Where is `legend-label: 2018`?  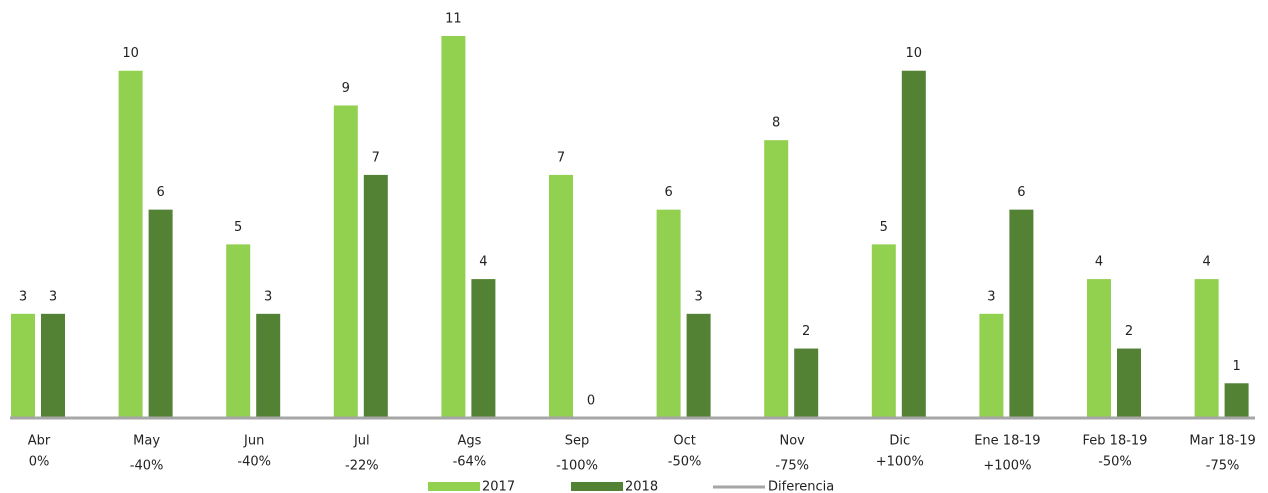 legend-label: 2018 is located at coordinates (641, 486).